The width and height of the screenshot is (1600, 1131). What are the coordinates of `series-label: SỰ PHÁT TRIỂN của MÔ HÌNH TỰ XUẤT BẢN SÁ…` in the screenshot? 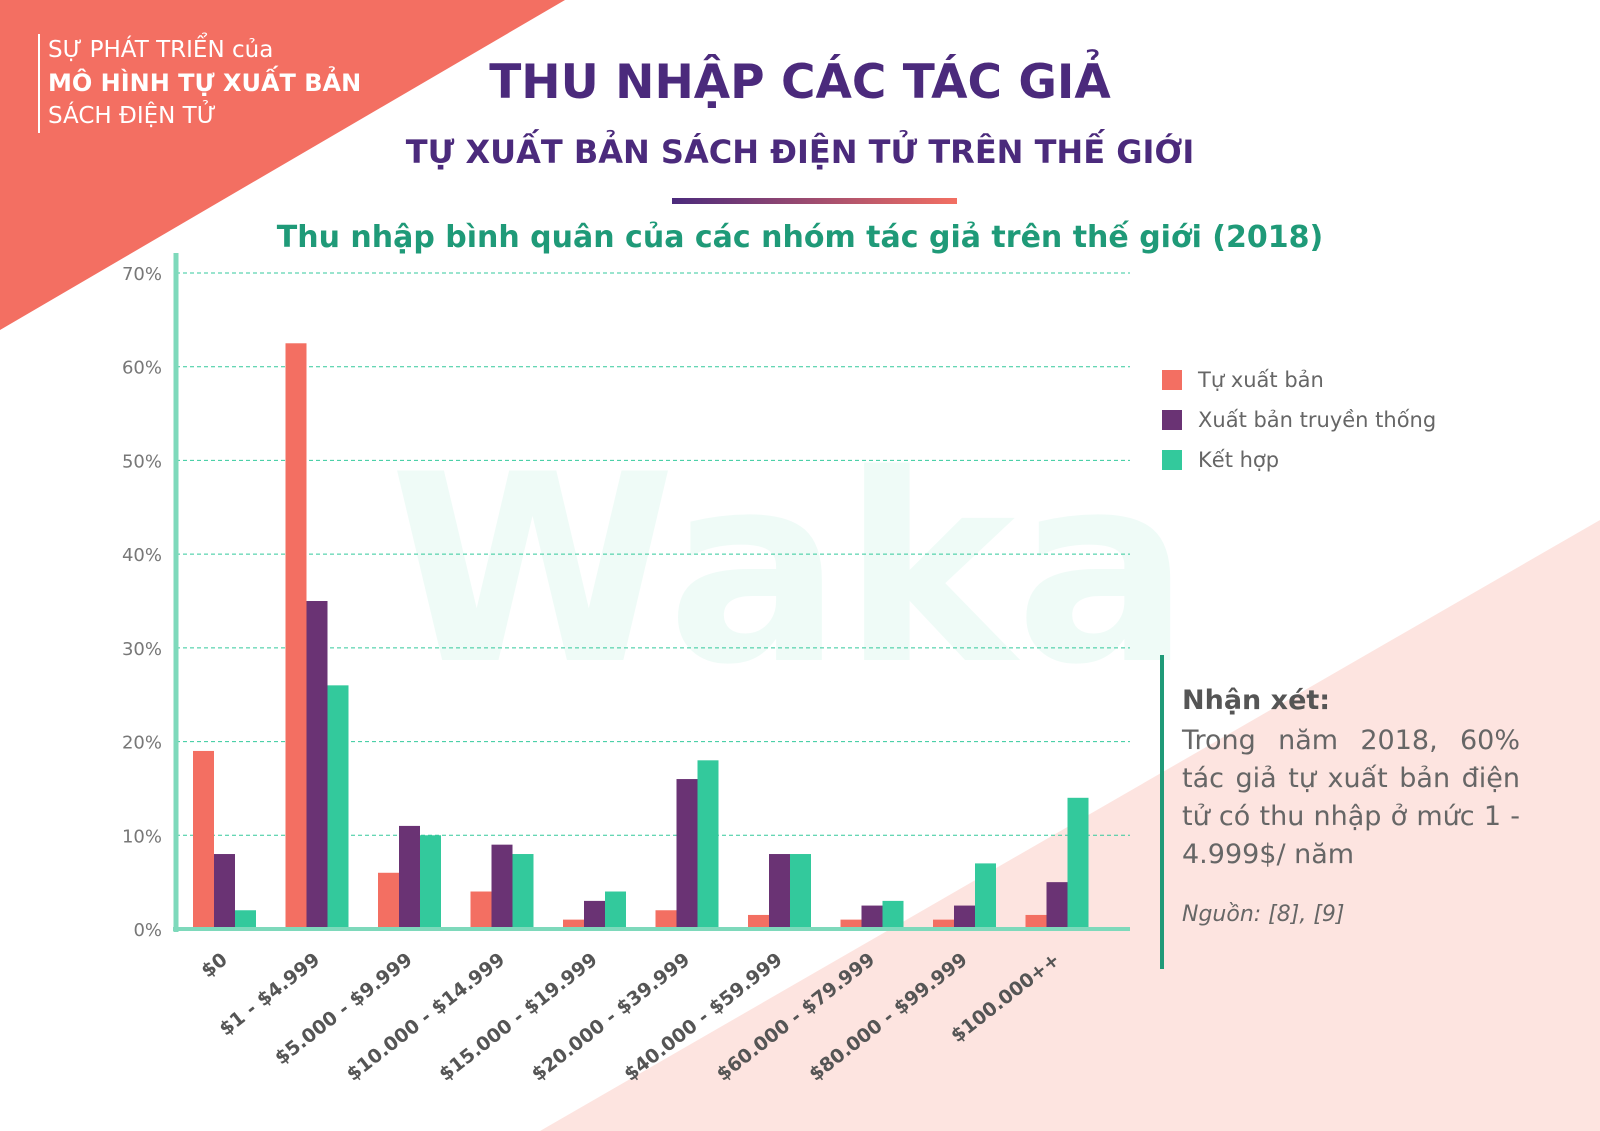 It's located at (243, 83).